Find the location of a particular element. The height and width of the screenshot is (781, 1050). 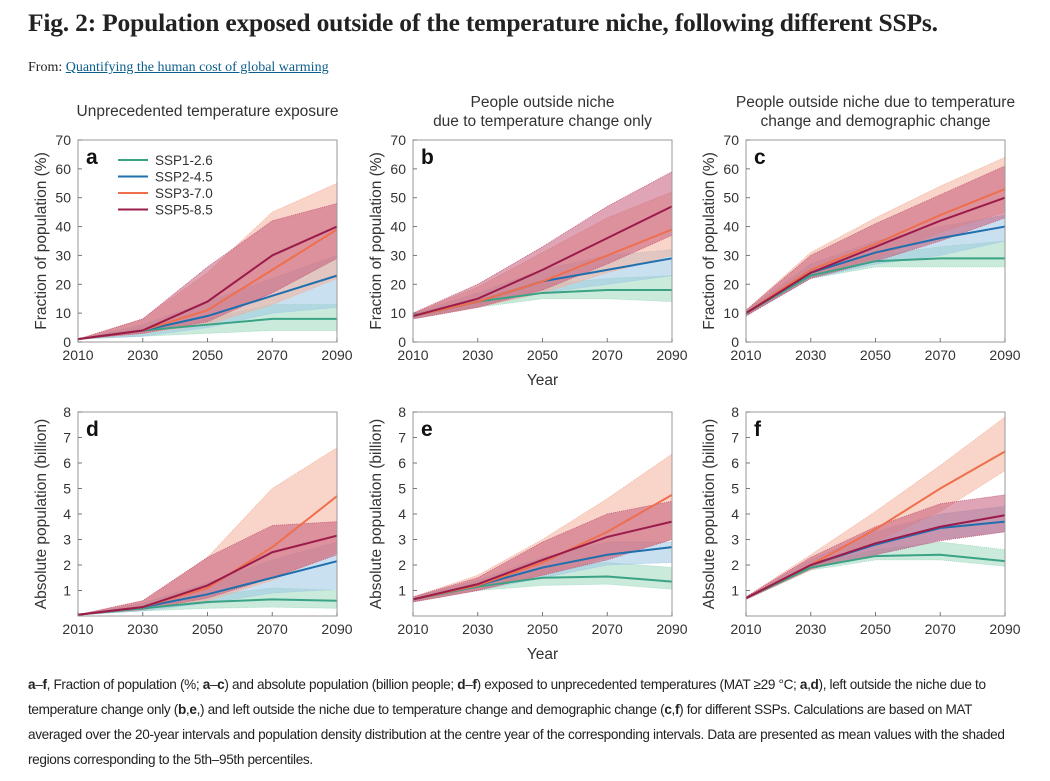

legend-label: SSP3-7.0 is located at coordinates (184, 193).